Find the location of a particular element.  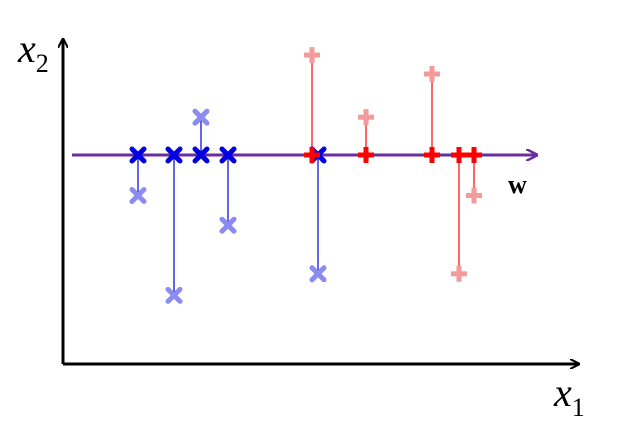

x1-axis-label: x1 is located at coordinates (569, 396).